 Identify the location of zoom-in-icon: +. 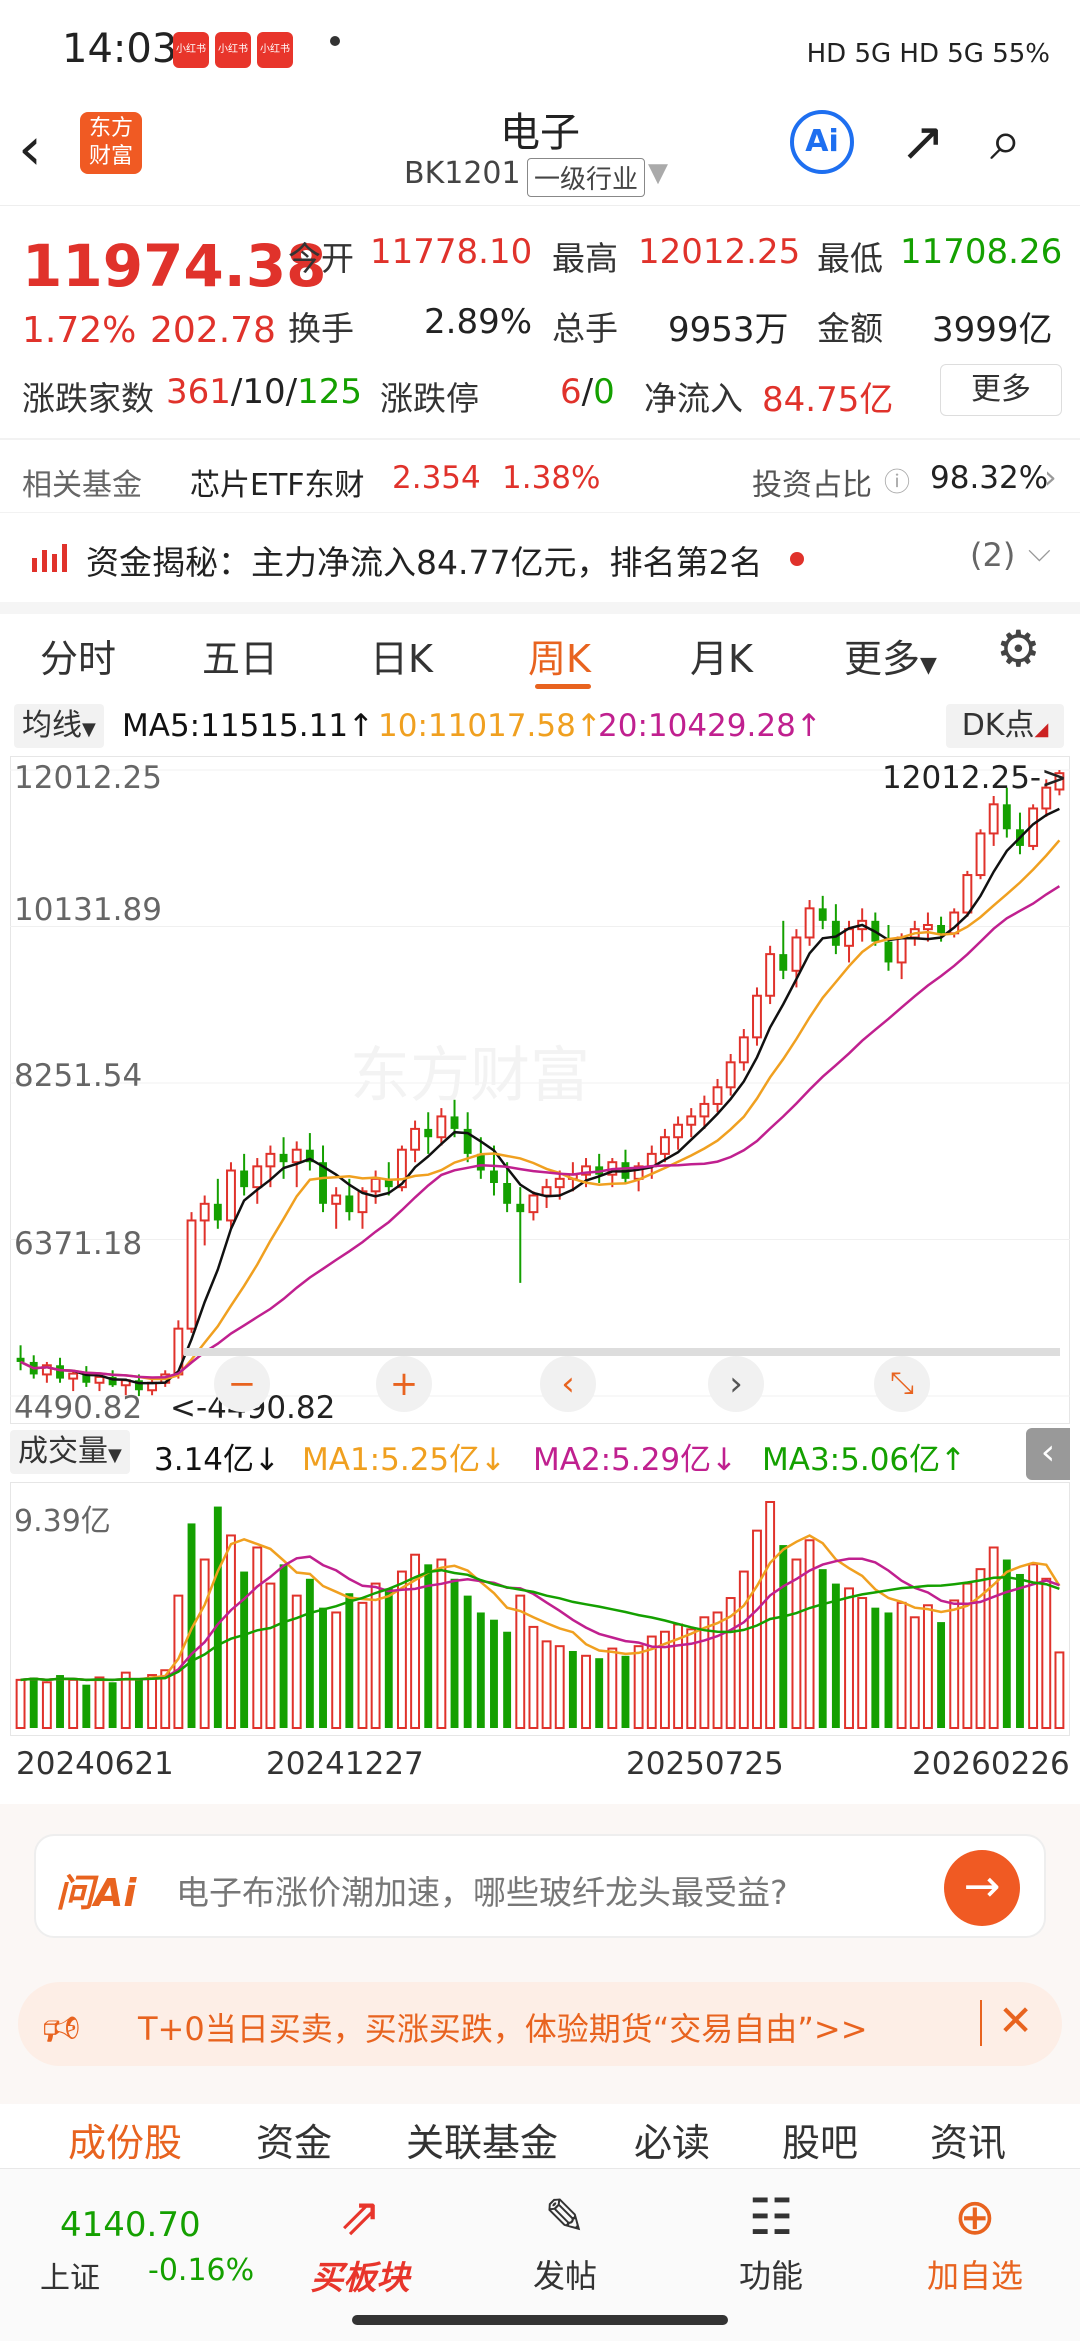
(404, 1384).